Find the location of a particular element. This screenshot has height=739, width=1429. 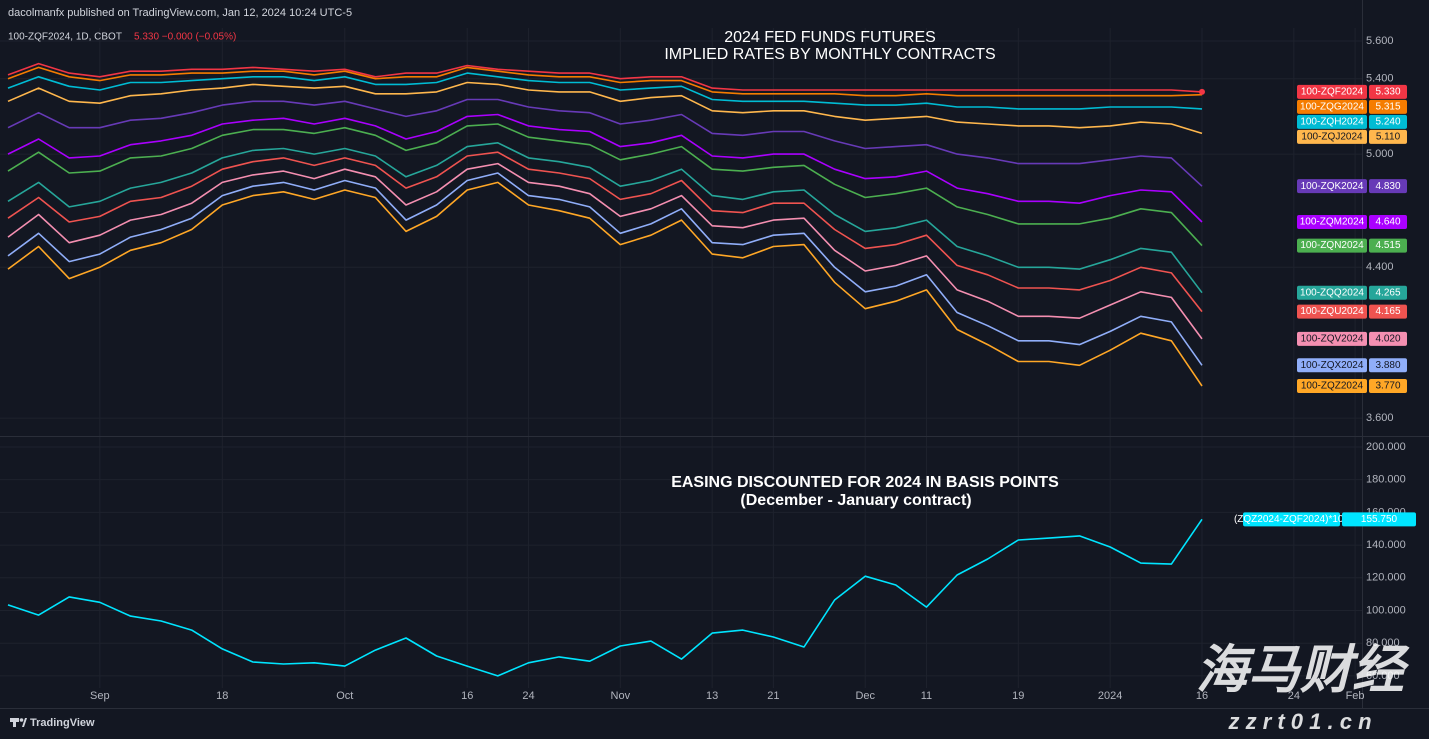

y-tick-label: 180.000 is located at coordinates (1386, 480).